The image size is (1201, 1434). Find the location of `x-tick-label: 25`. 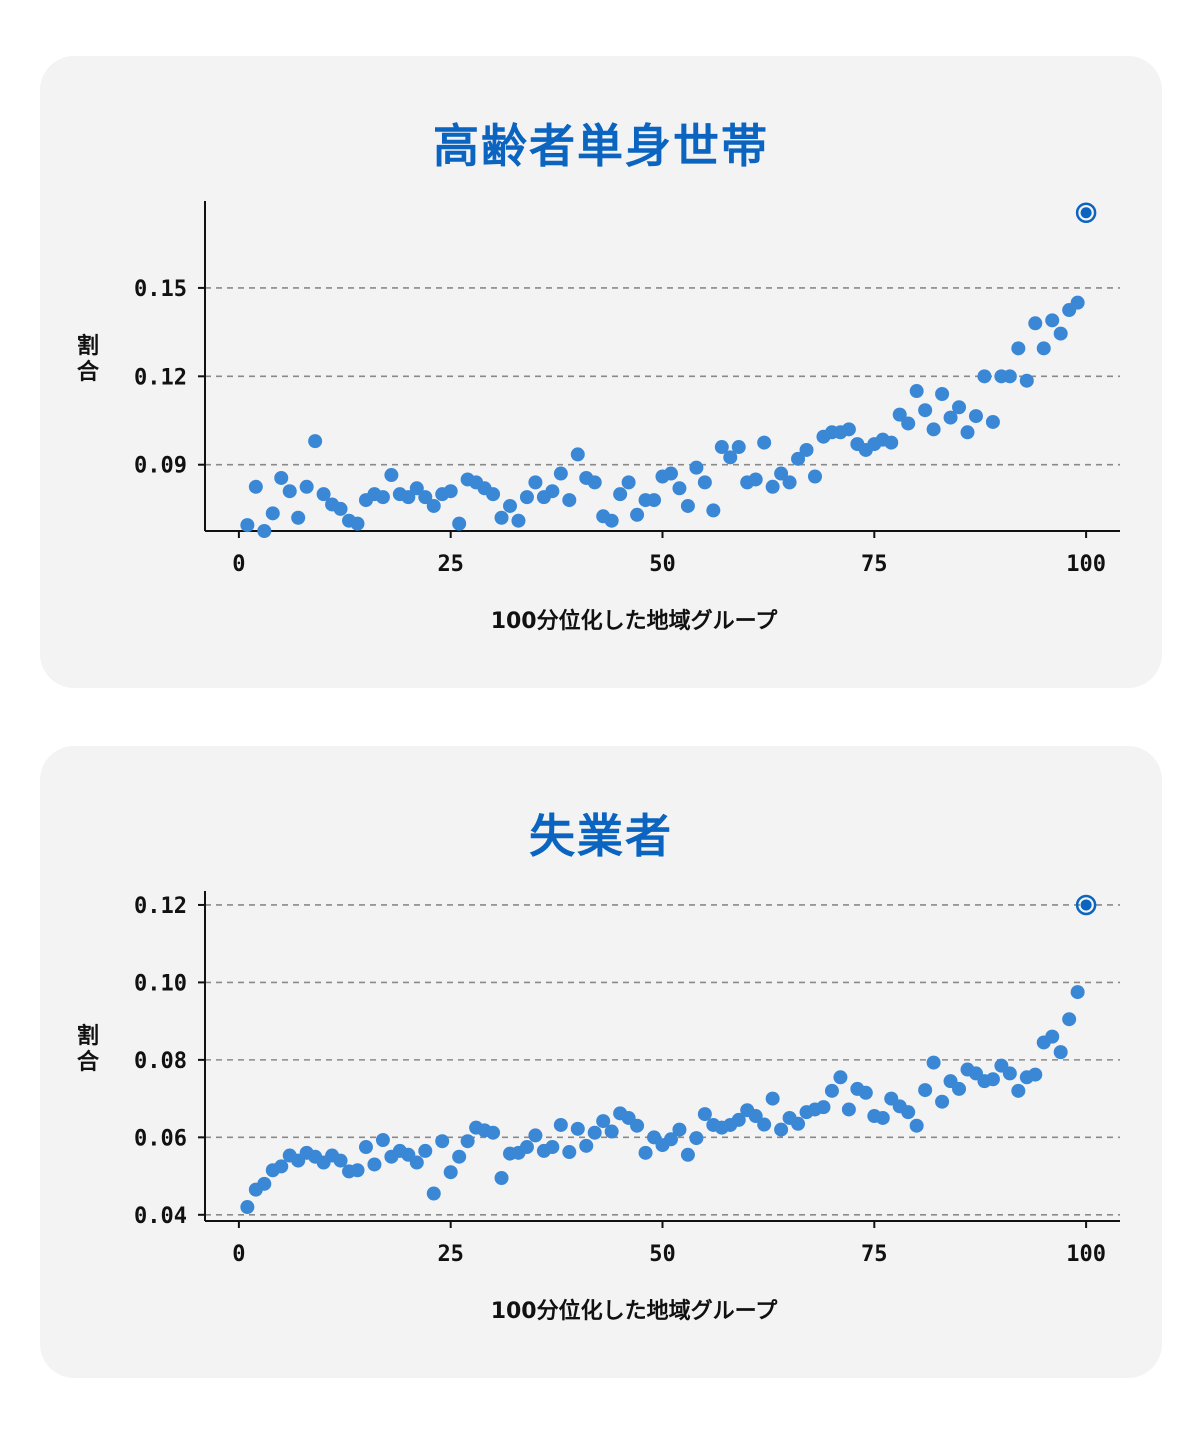

x-tick-label: 25 is located at coordinates (450, 1254).